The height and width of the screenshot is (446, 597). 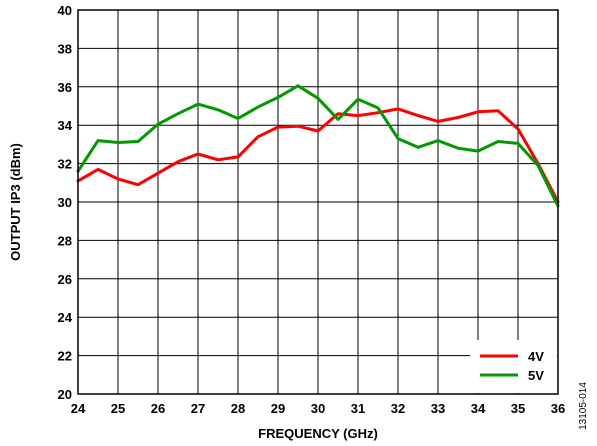 I want to click on x-tick-label: 34, so click(x=478, y=408).